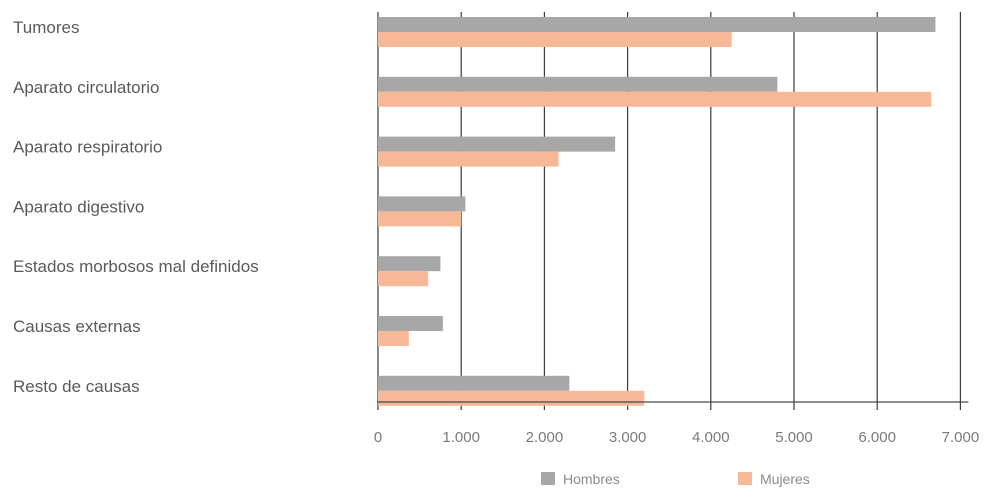 The height and width of the screenshot is (501, 991). What do you see at coordinates (77, 326) in the screenshot?
I see `category-label: Causas externas` at bounding box center [77, 326].